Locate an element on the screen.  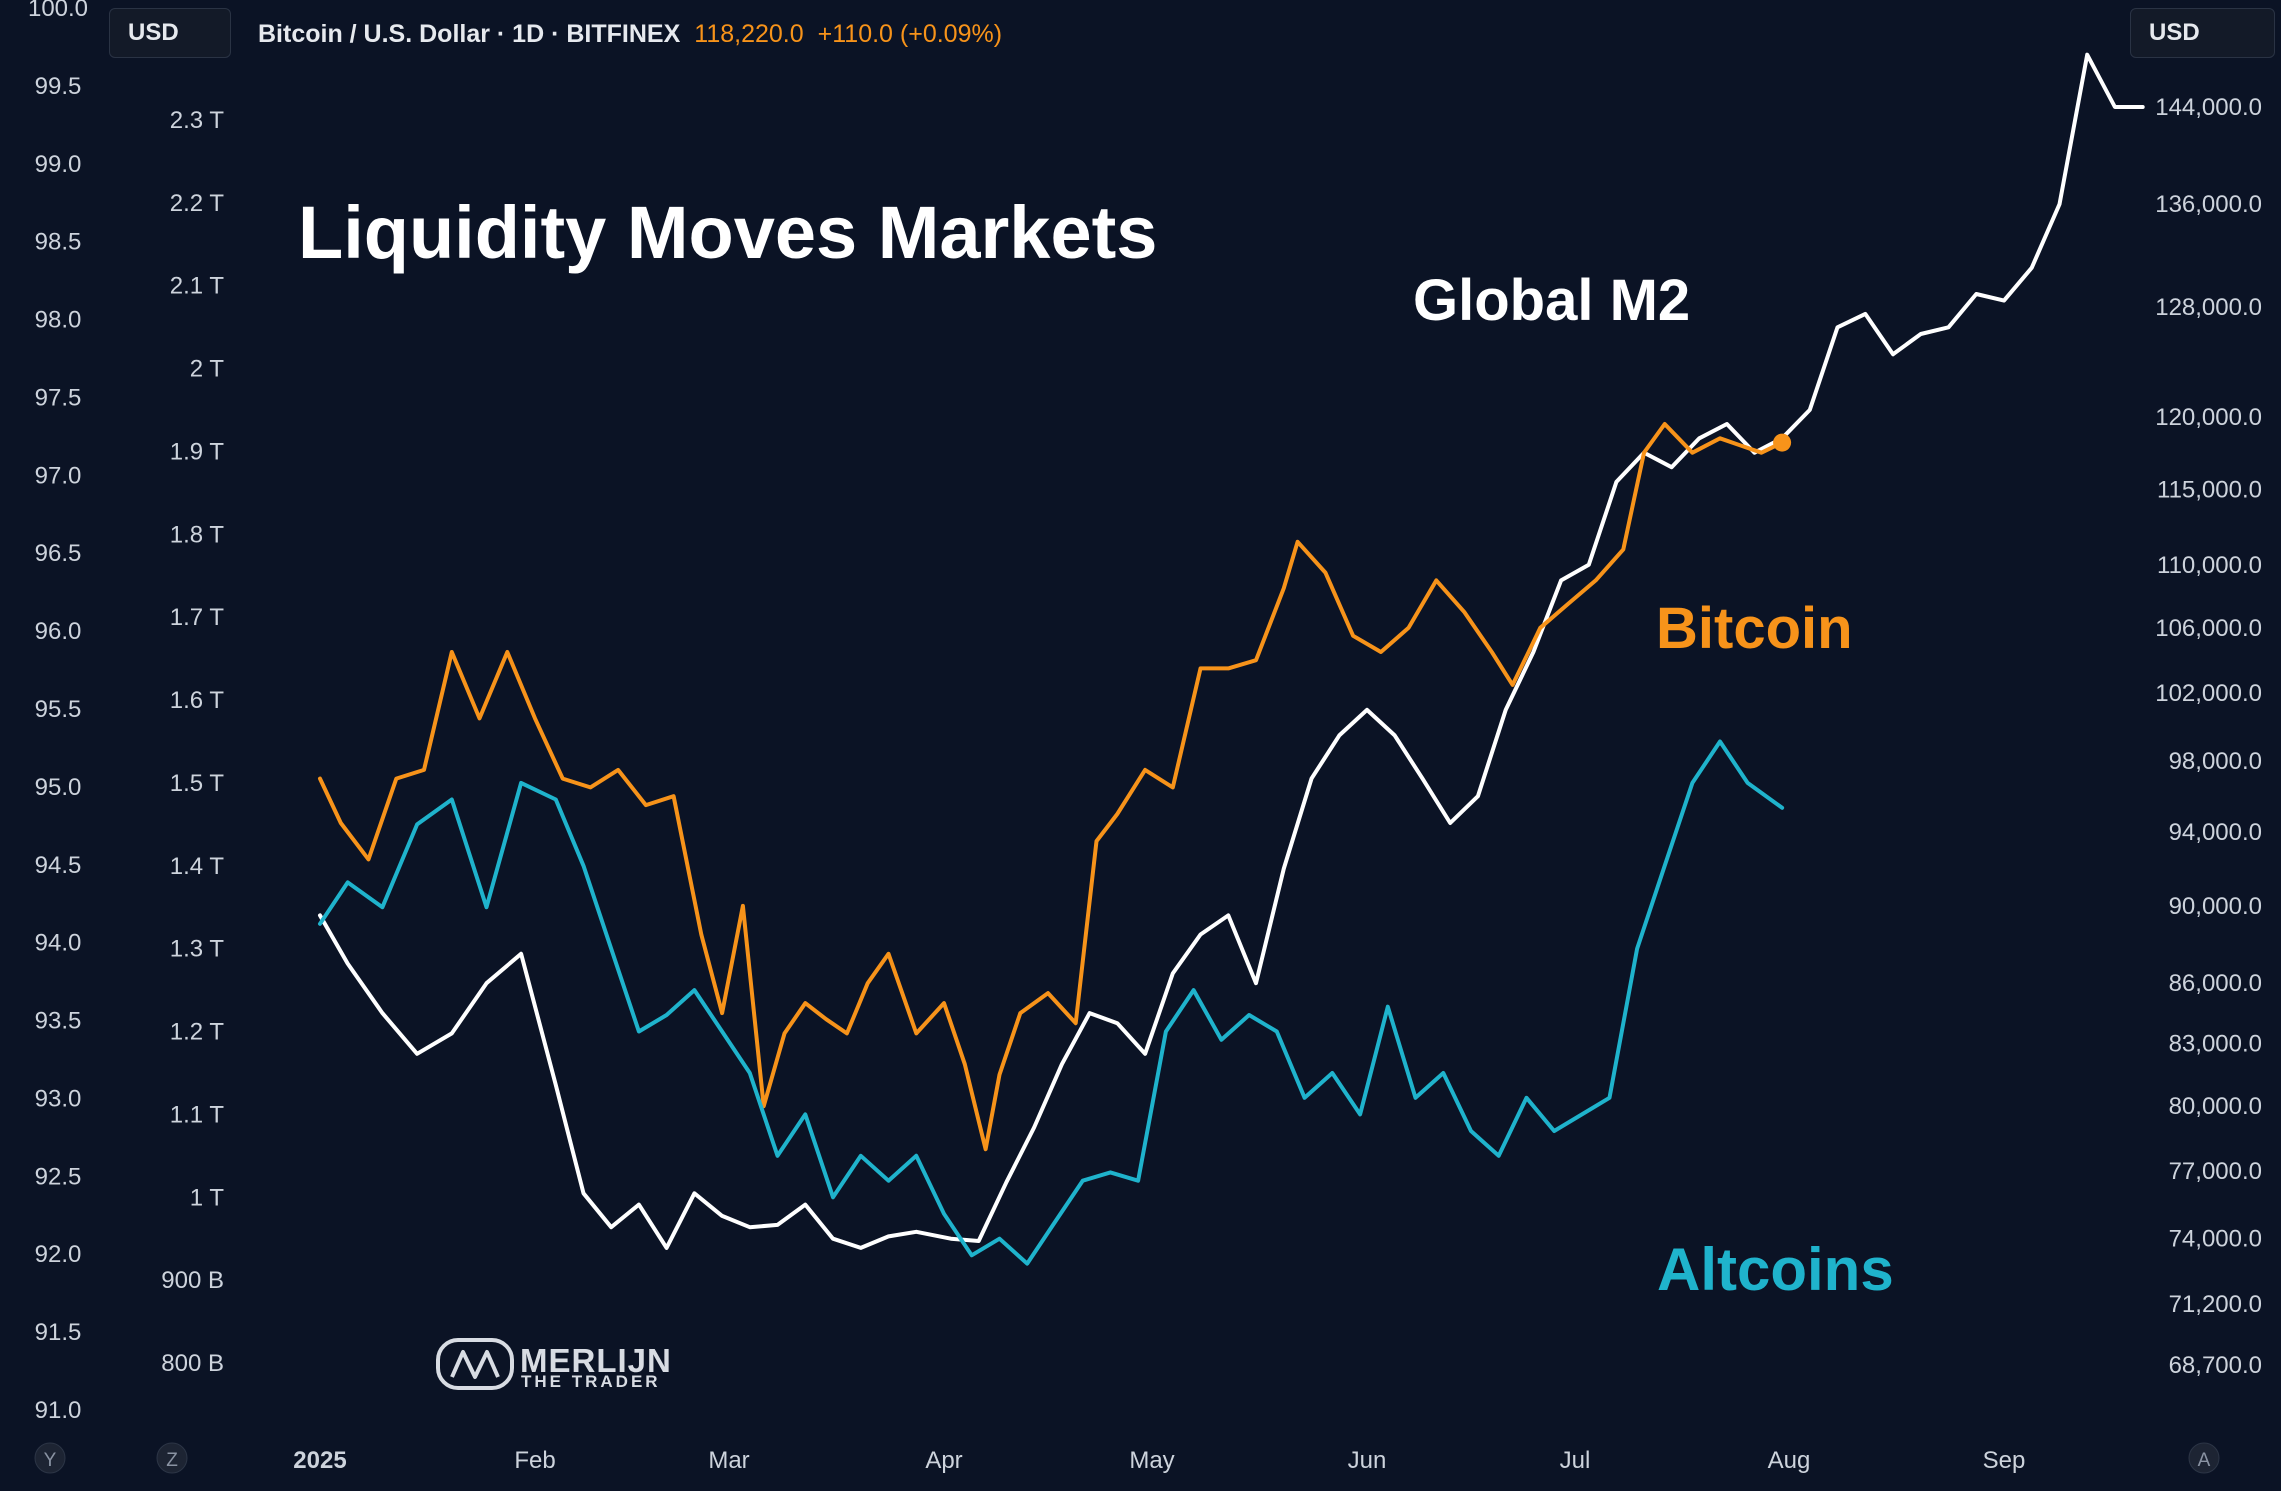
left-inner-tick-label: 2 T is located at coordinates (207, 369).